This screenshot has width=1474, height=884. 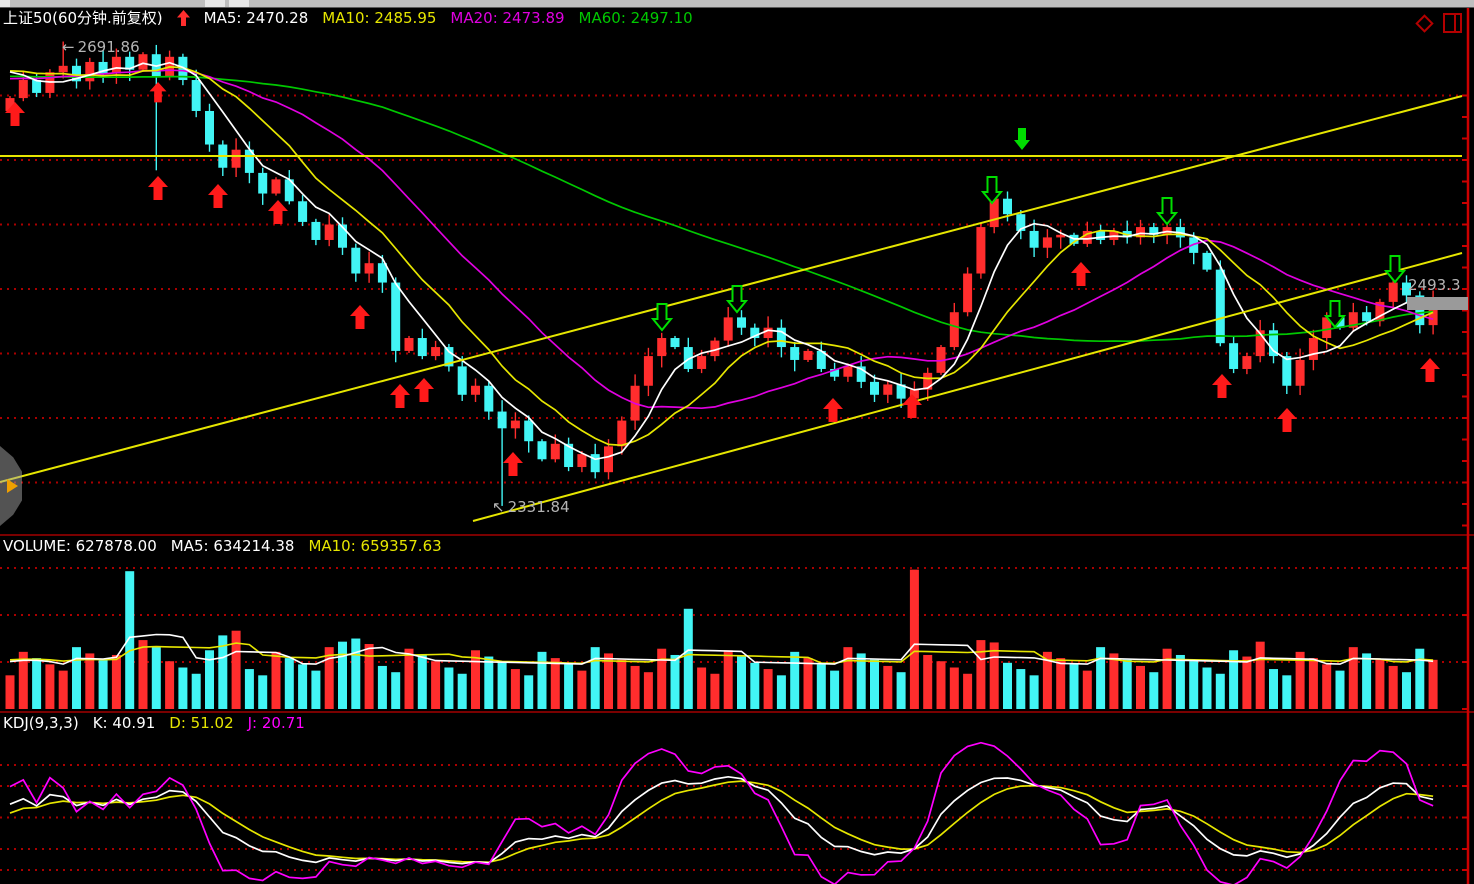 I want to click on top-scrollbar, so click(x=737, y=4).